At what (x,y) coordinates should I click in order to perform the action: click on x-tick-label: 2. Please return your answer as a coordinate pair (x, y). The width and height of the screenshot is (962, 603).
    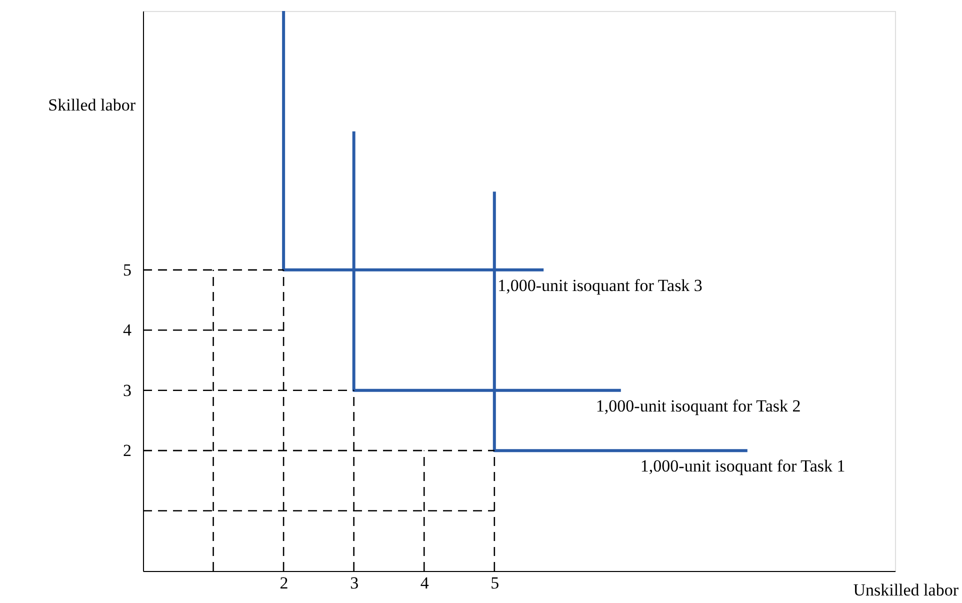
    Looking at the image, I should click on (284, 583).